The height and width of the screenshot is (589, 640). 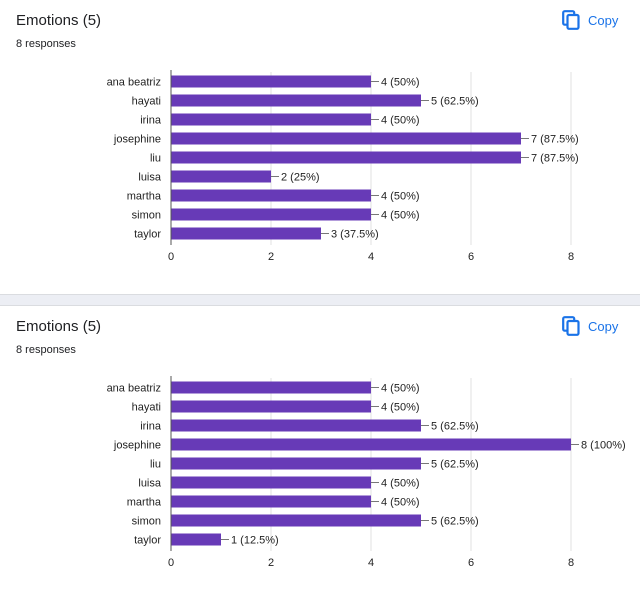 What do you see at coordinates (255, 541) in the screenshot?
I see `data-label: 1 (12.5%)` at bounding box center [255, 541].